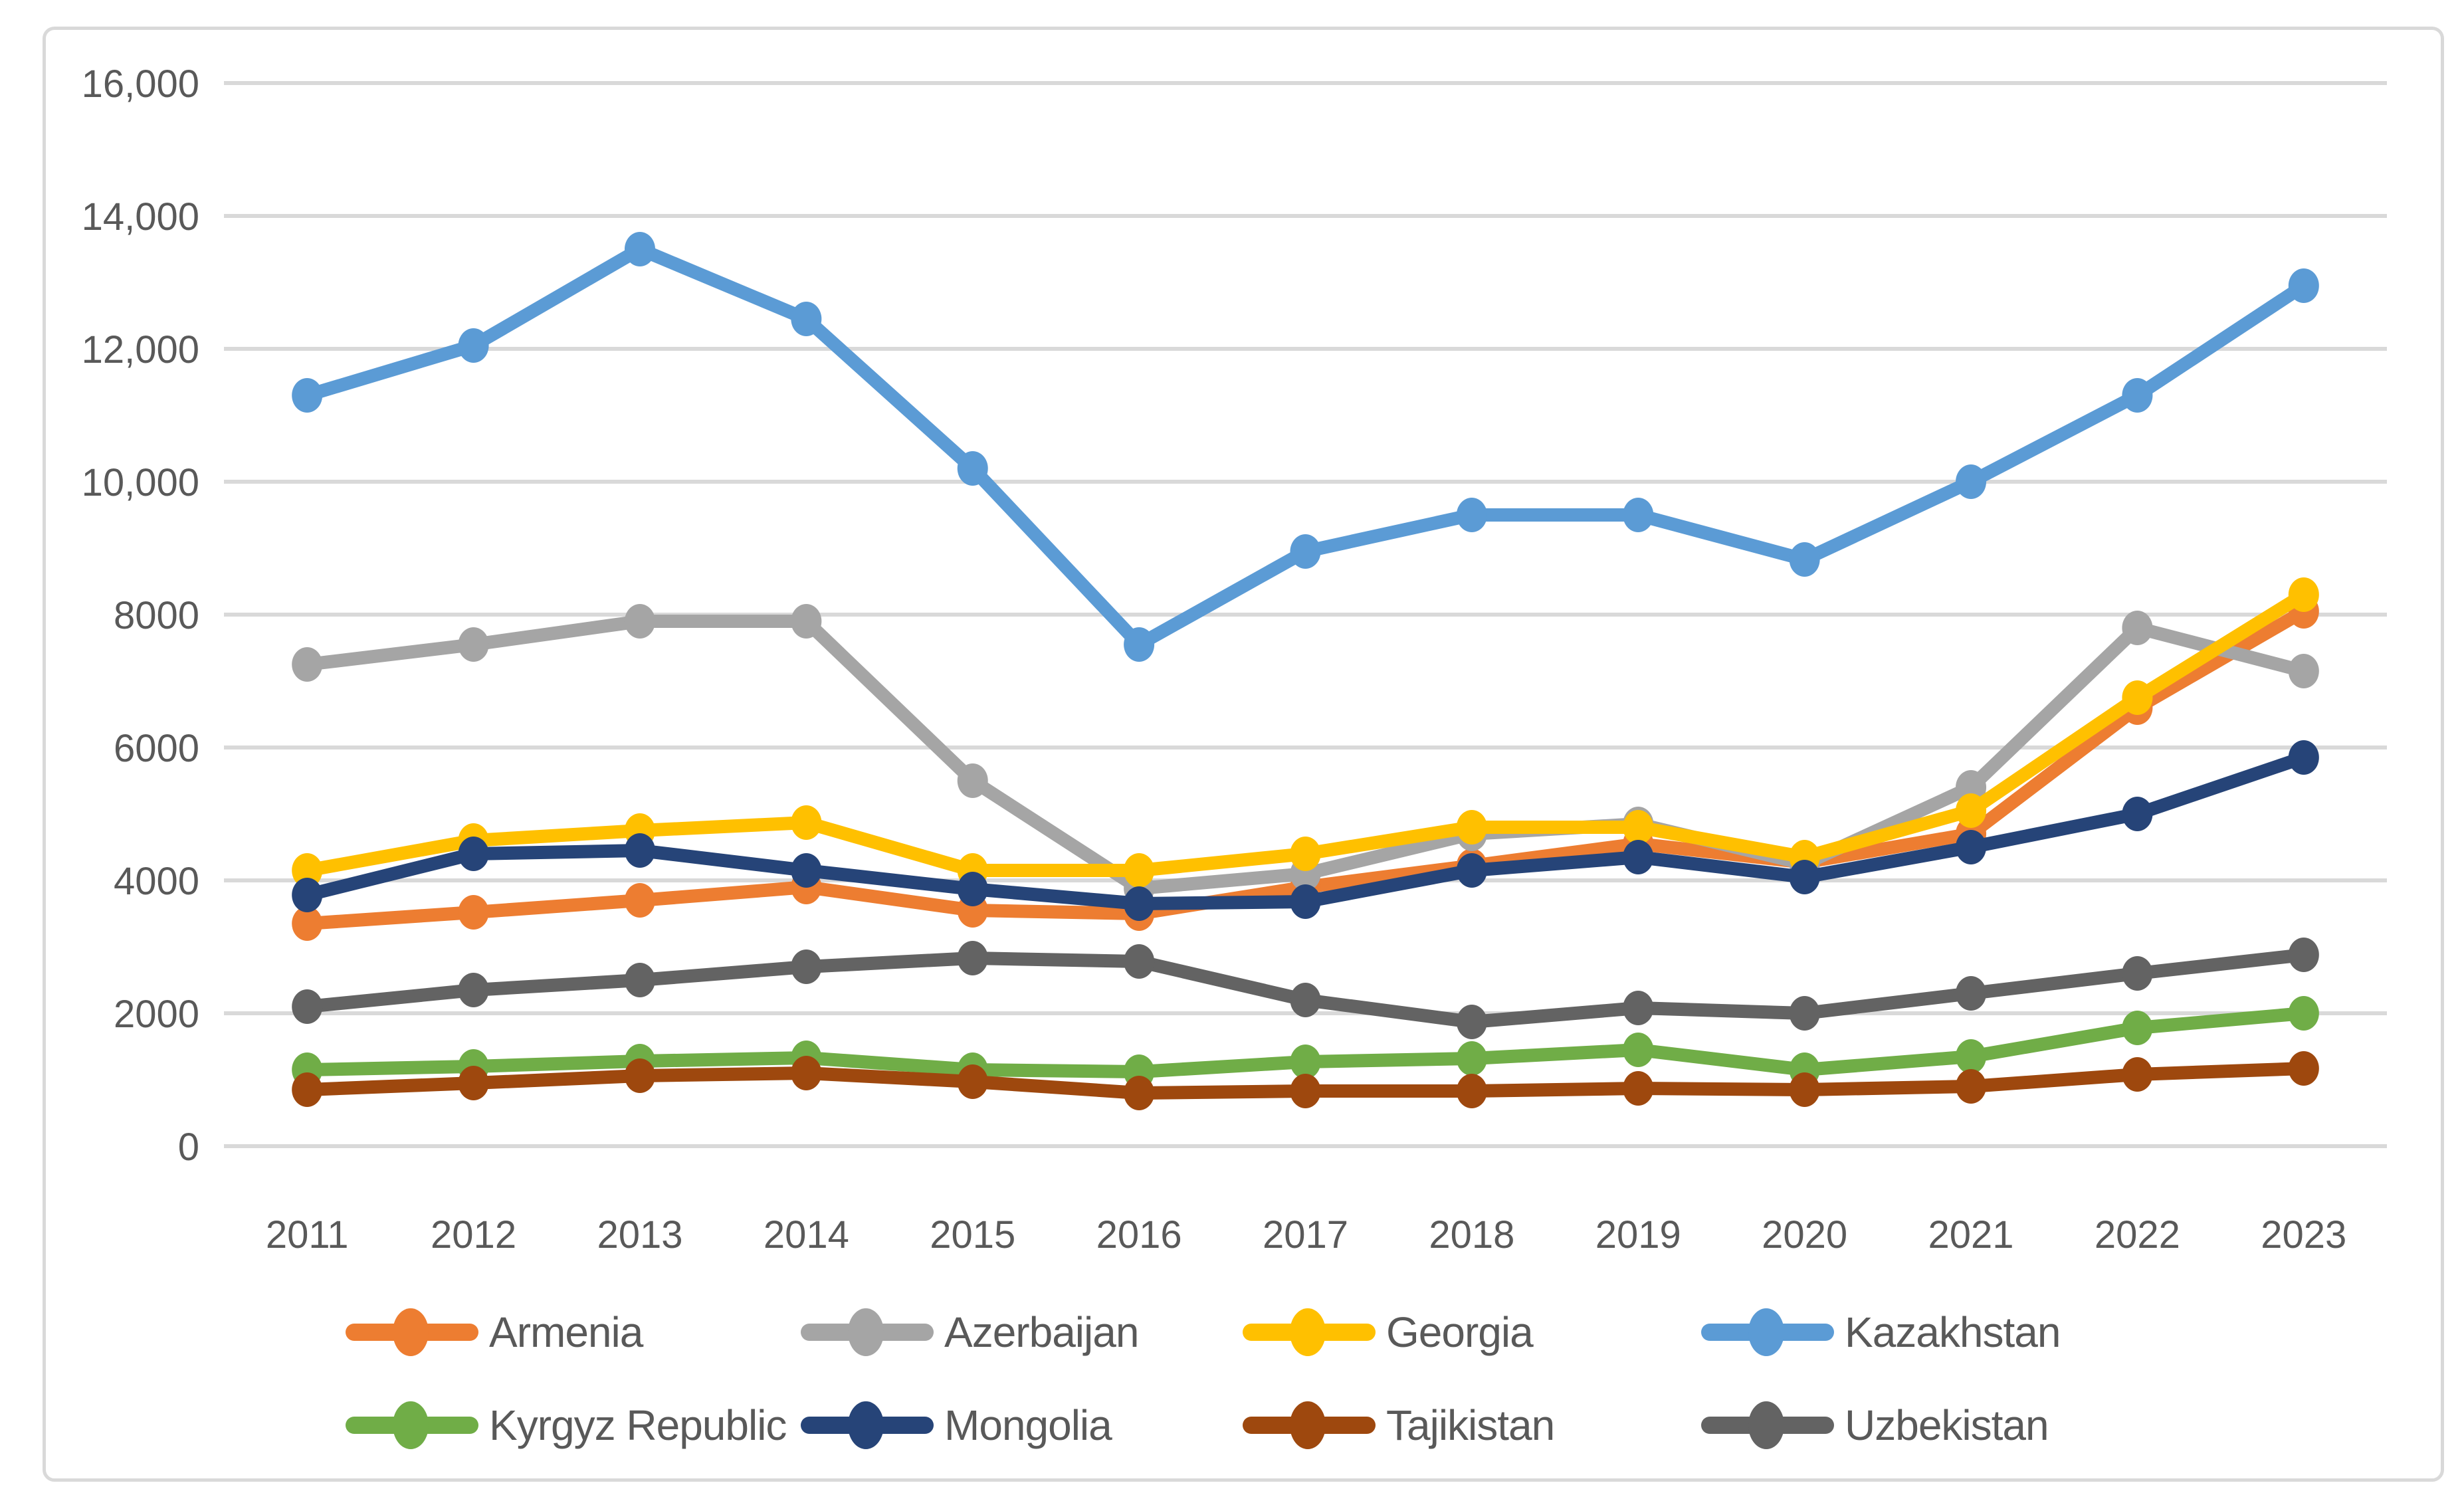  I want to click on data-point-azerbaijan-2012, so click(474, 644).